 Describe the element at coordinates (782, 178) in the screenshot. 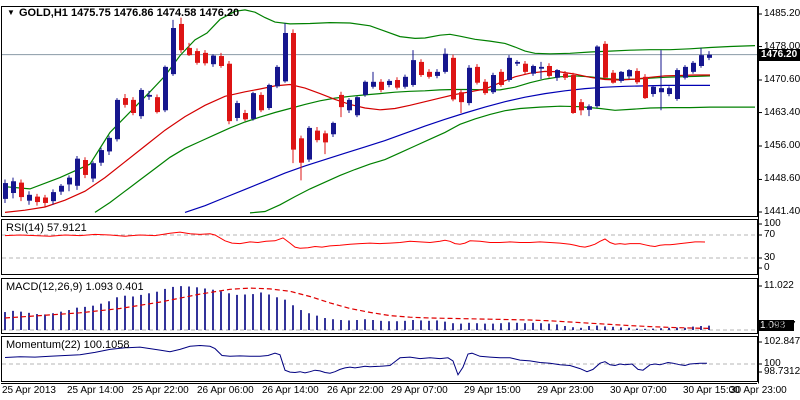

I see `price-tick-label: 1448.60` at that location.